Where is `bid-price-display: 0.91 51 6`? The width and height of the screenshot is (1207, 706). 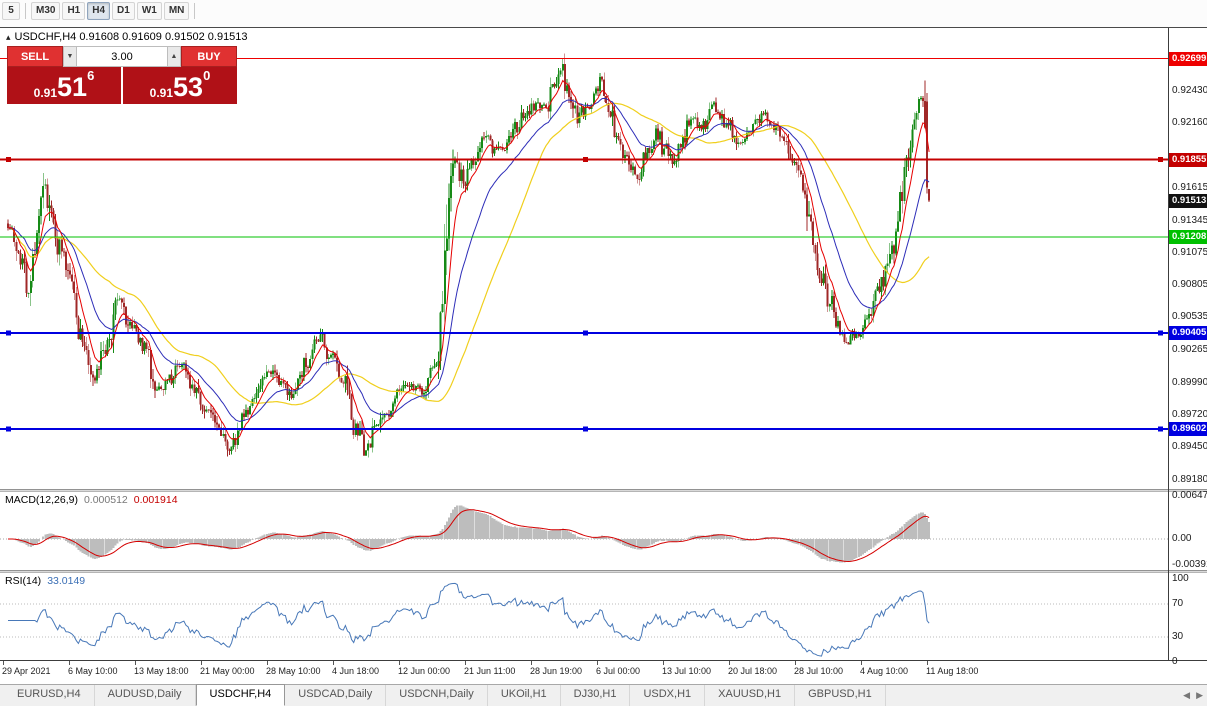
bid-price-display: 0.91 51 6 is located at coordinates (64, 85).